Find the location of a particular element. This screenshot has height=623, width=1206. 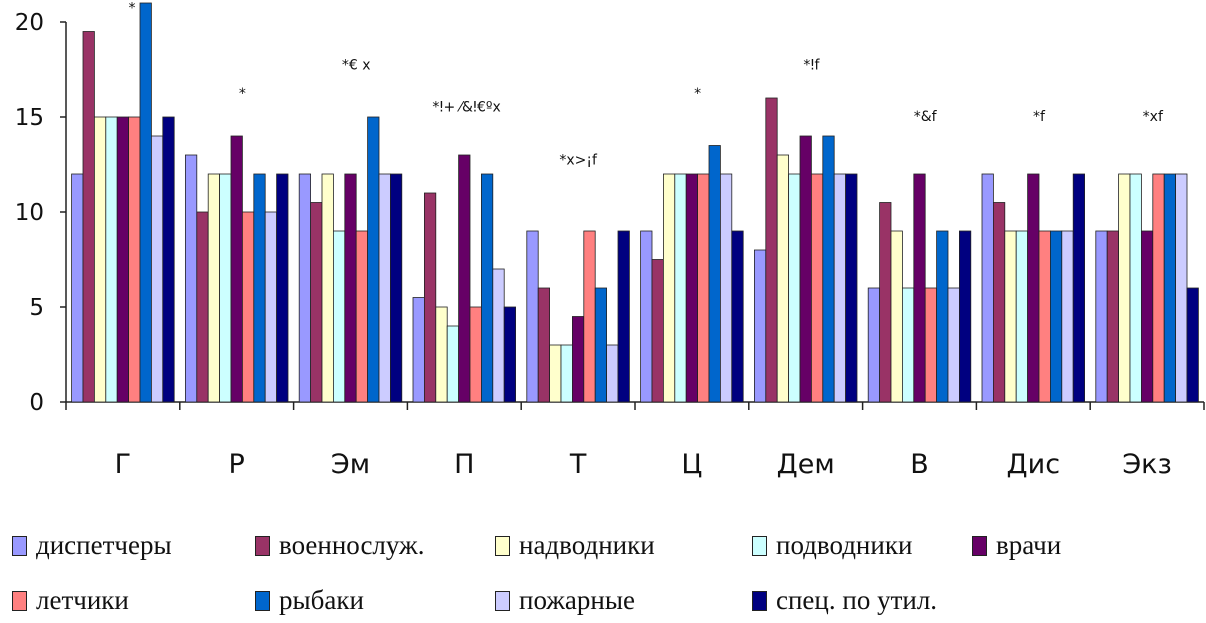

x-tick-label: В is located at coordinates (919, 464).